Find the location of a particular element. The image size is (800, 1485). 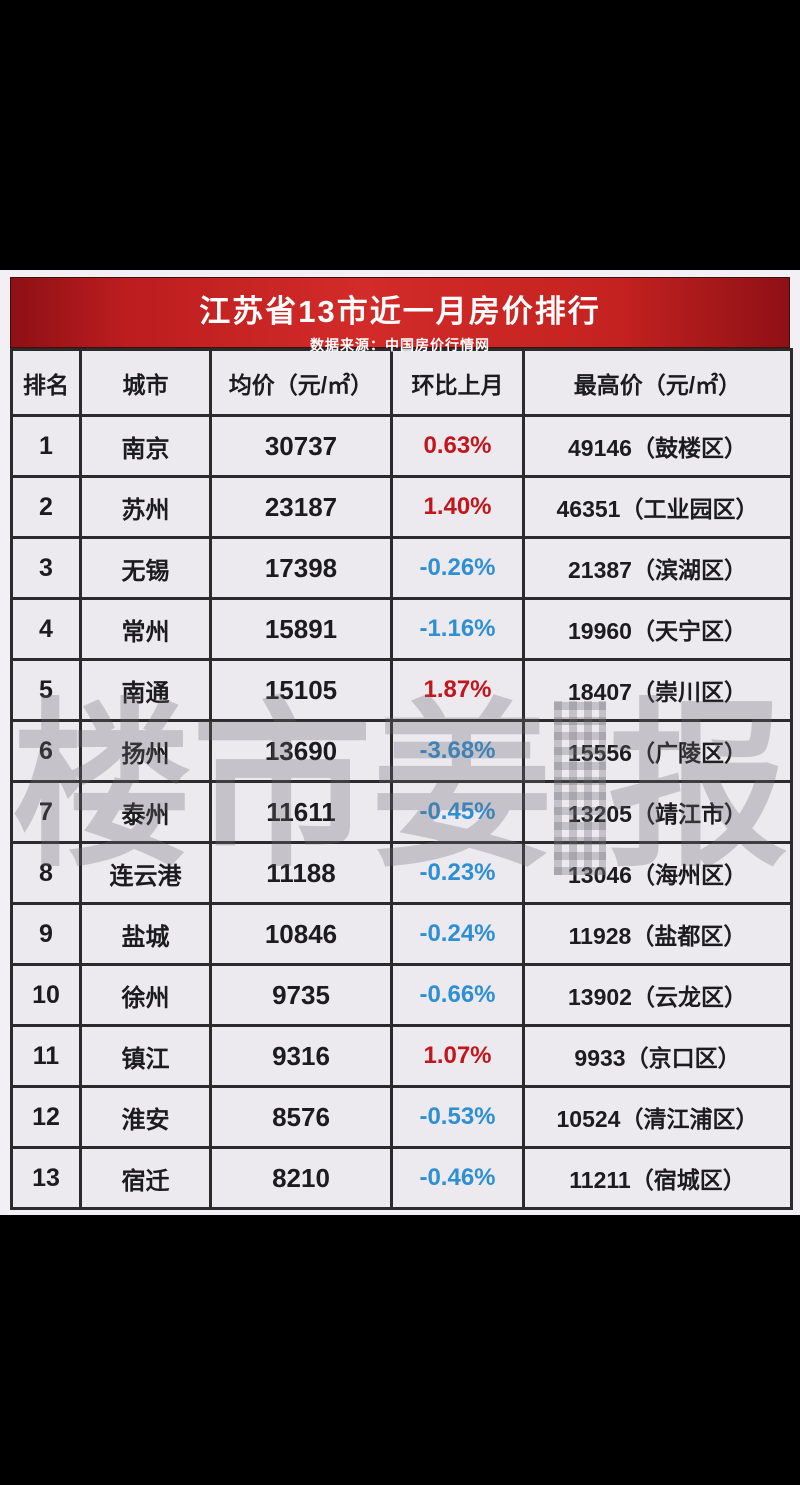

table-header-row: 排名 城市 均价（元/㎡） 环比上月 最高价（元/㎡） is located at coordinates (401, 382).